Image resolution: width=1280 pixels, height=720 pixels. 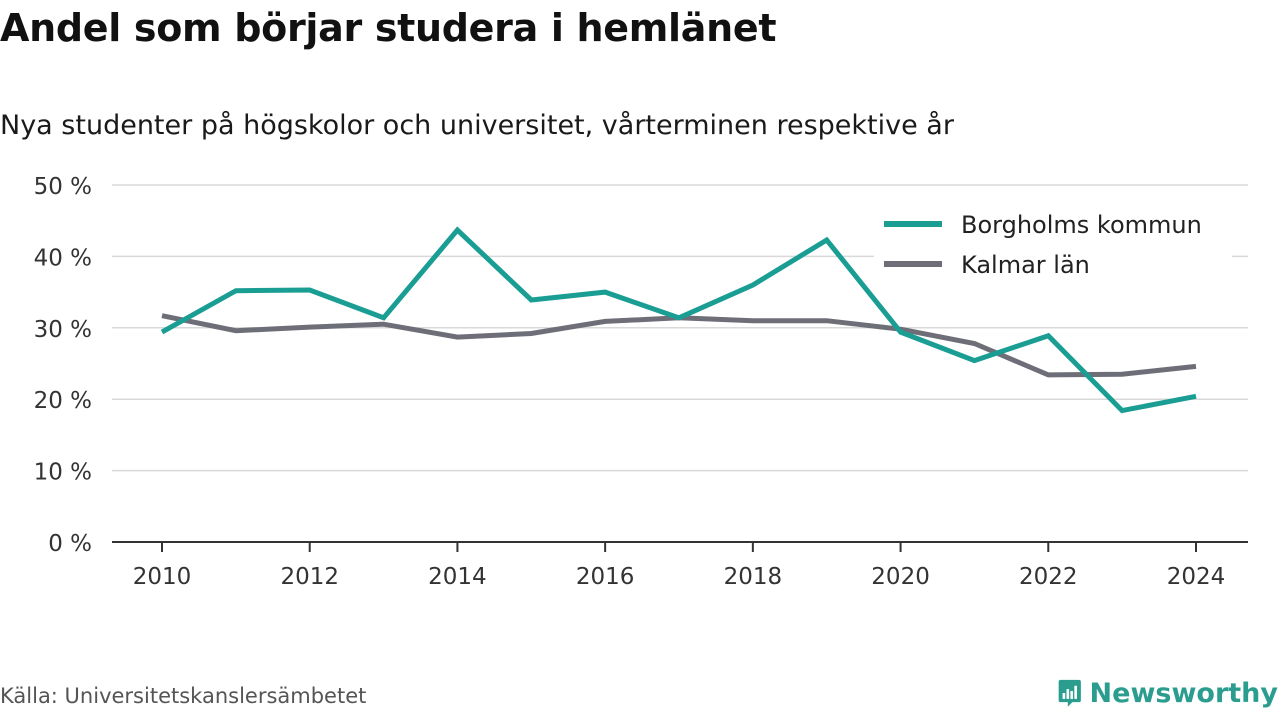 I want to click on source-note: Källa: Universitetskanslersämbetet, so click(x=183, y=696).